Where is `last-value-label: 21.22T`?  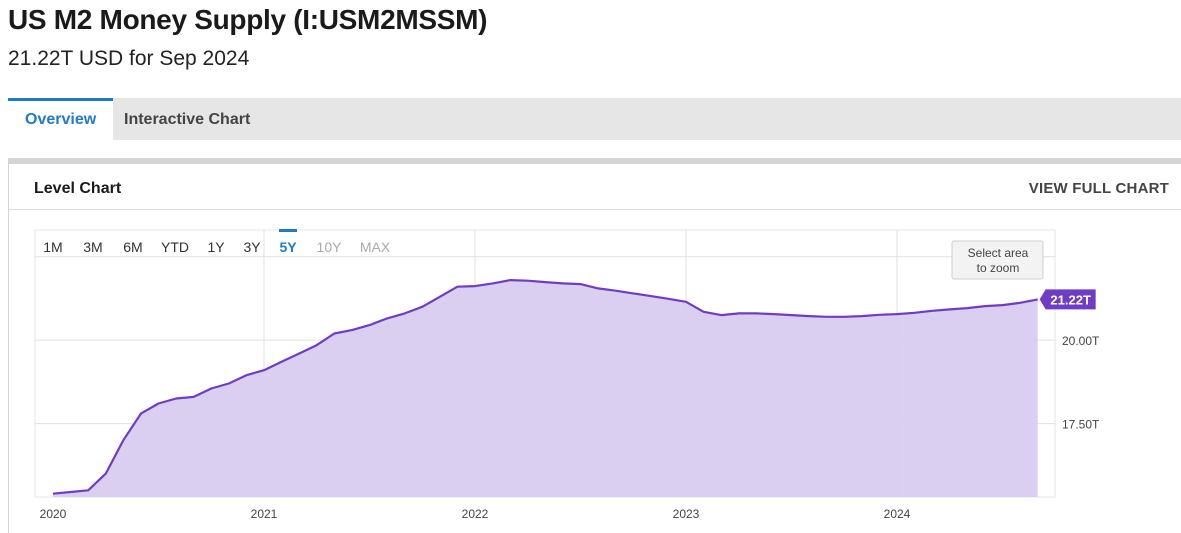 last-value-label: 21.22T is located at coordinates (1070, 299).